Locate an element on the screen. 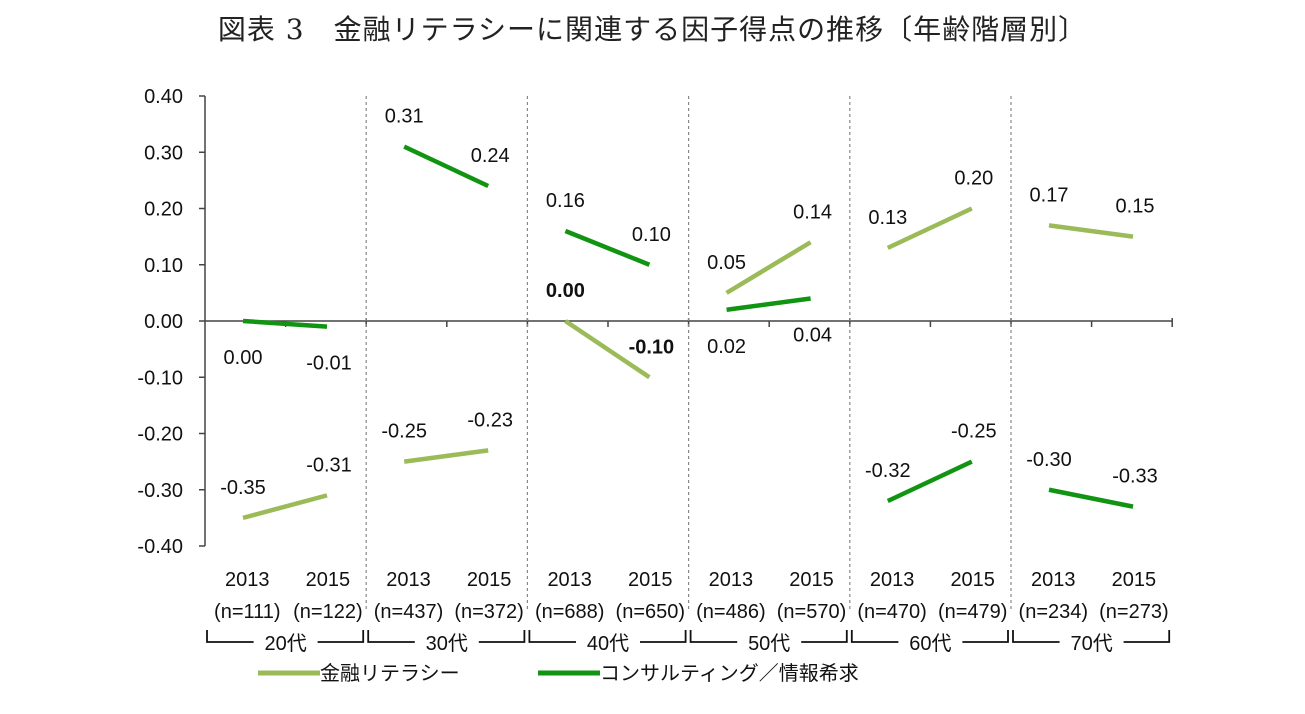 This screenshot has width=1305, height=714. data-label: -0.32 is located at coordinates (888, 471).